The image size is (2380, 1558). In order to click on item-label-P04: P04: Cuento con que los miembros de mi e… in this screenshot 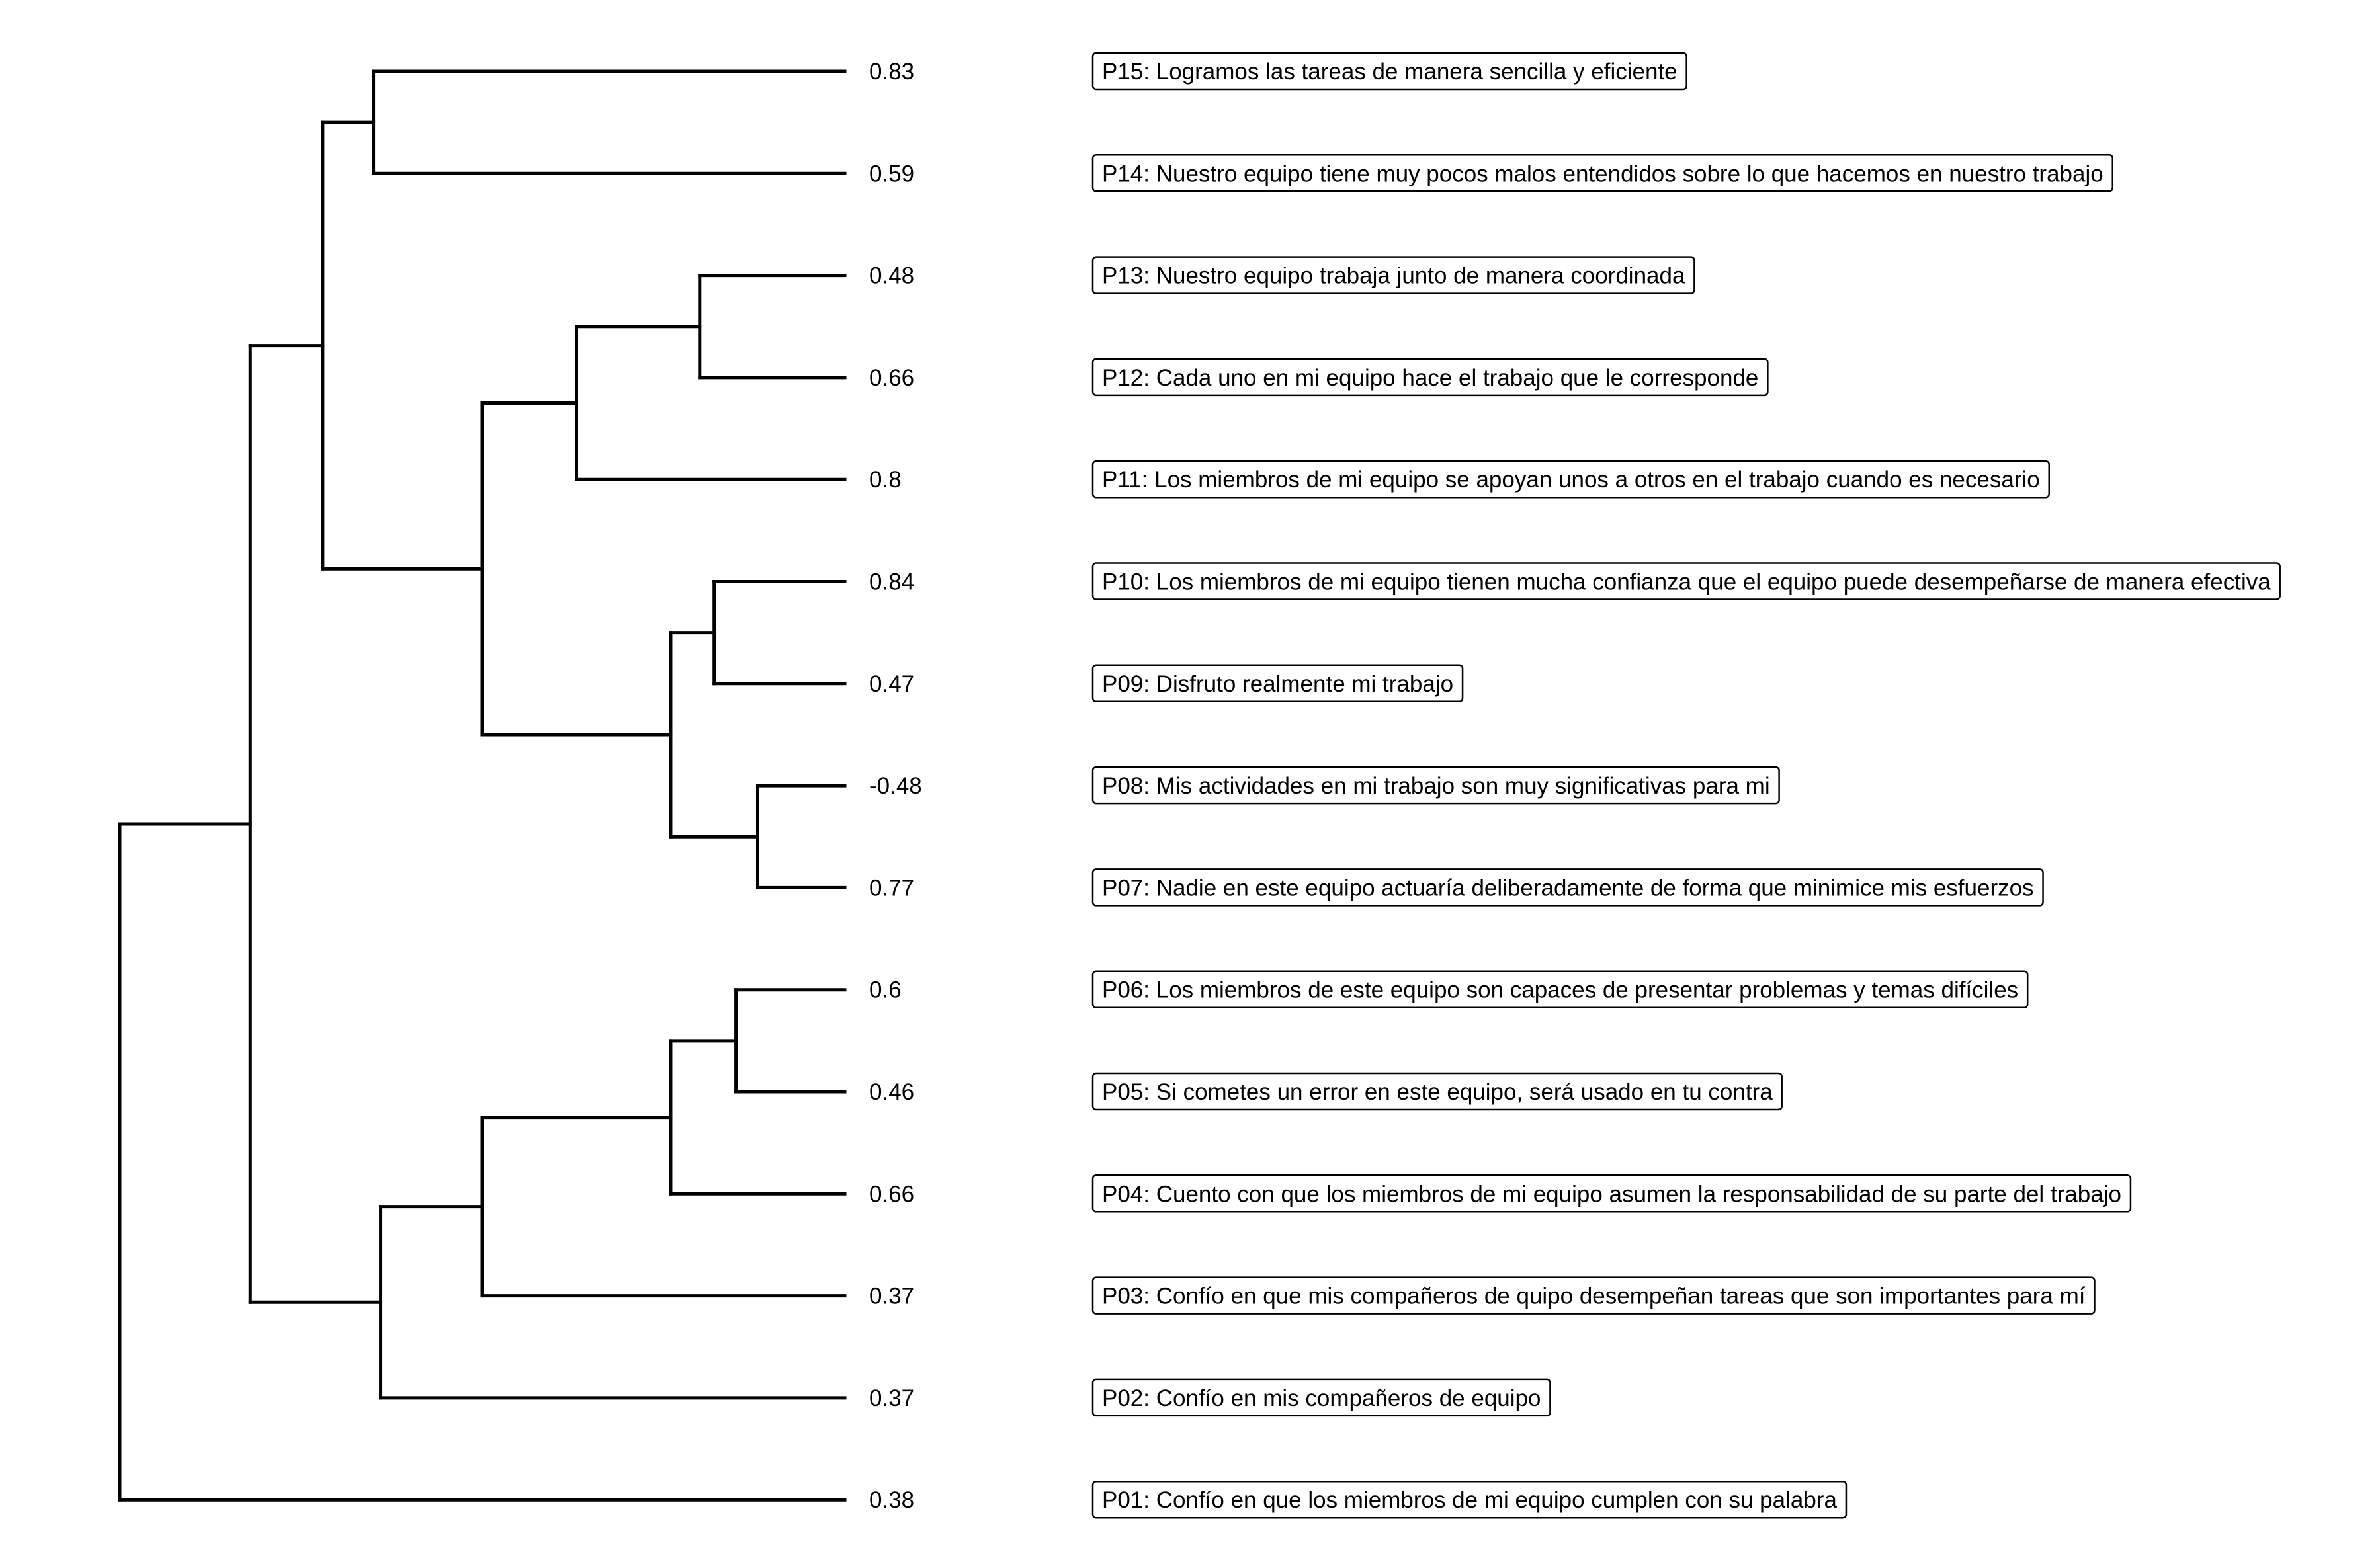, I will do `click(1611, 1193)`.